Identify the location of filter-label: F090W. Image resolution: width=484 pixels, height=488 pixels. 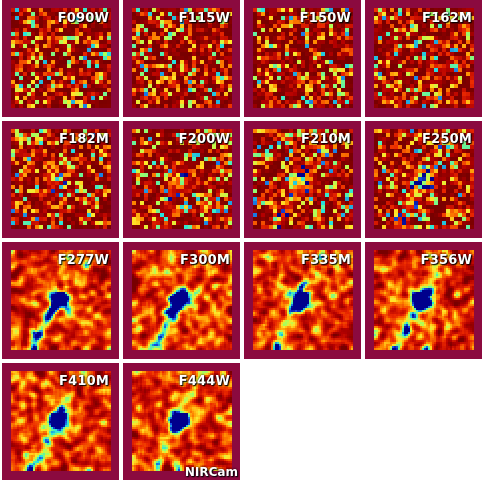
(83, 18).